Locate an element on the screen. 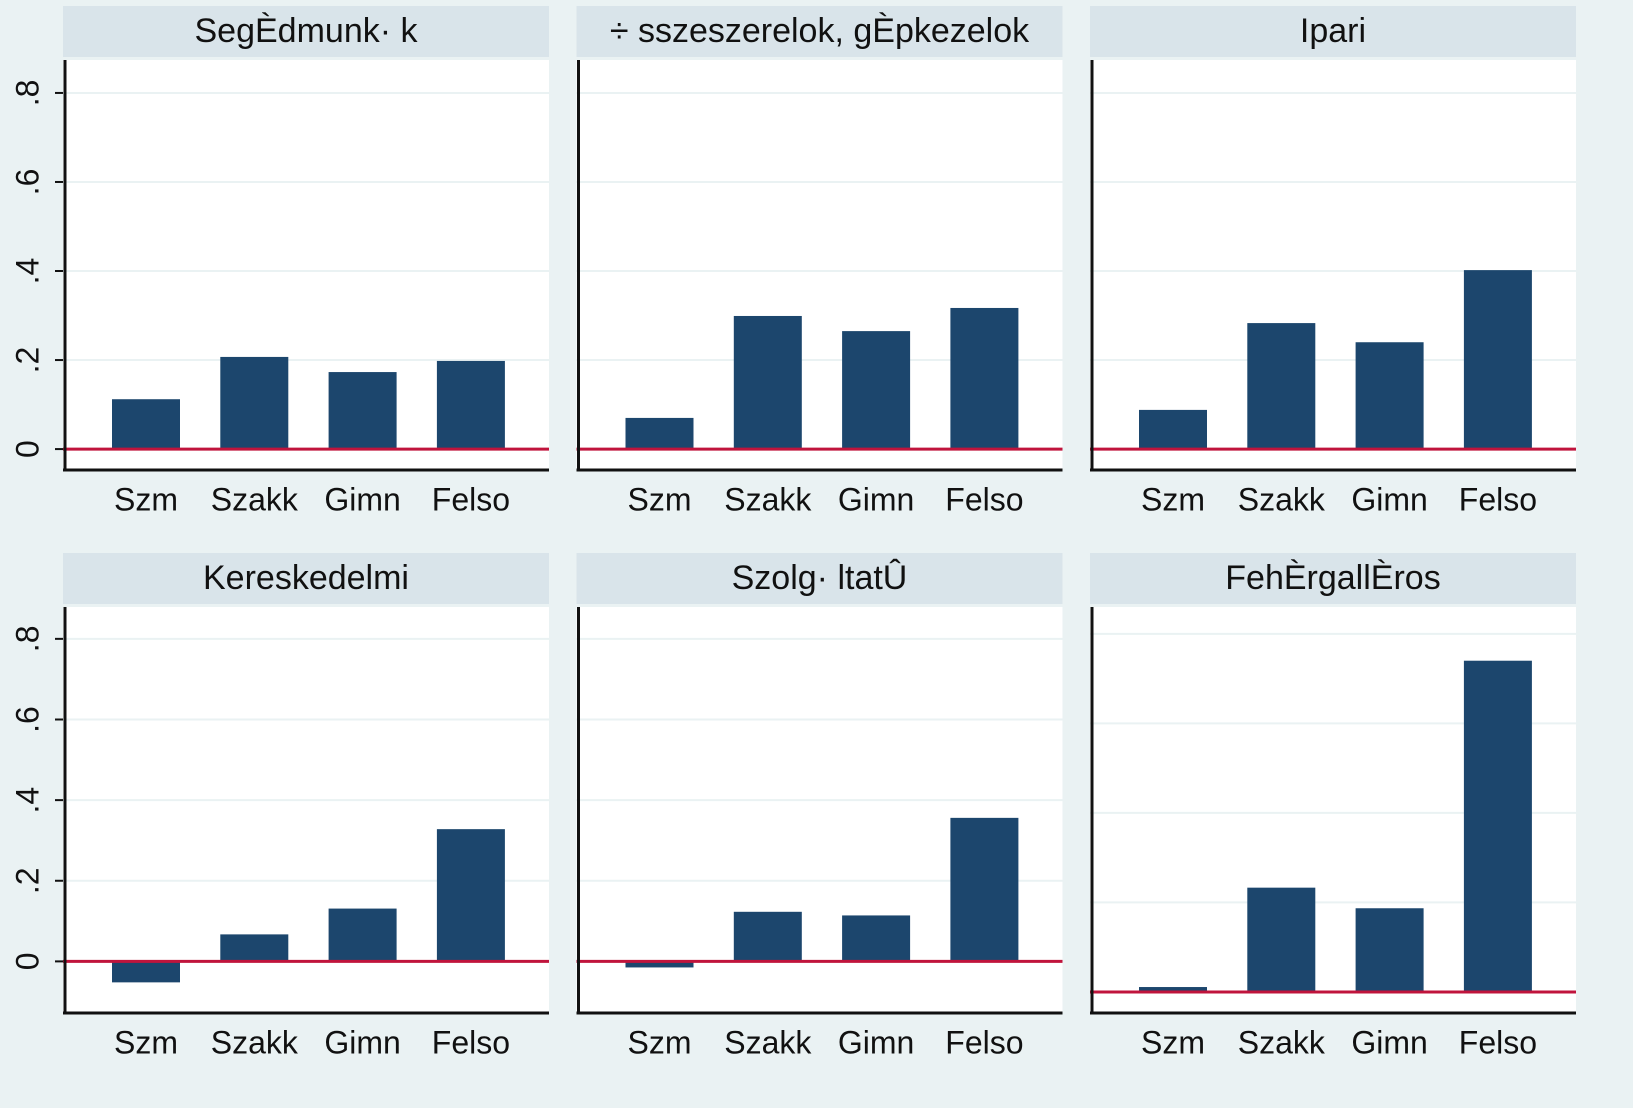  panel-title: ÷ sszeszerelok, gÈpkezelok is located at coordinates (820, 31).